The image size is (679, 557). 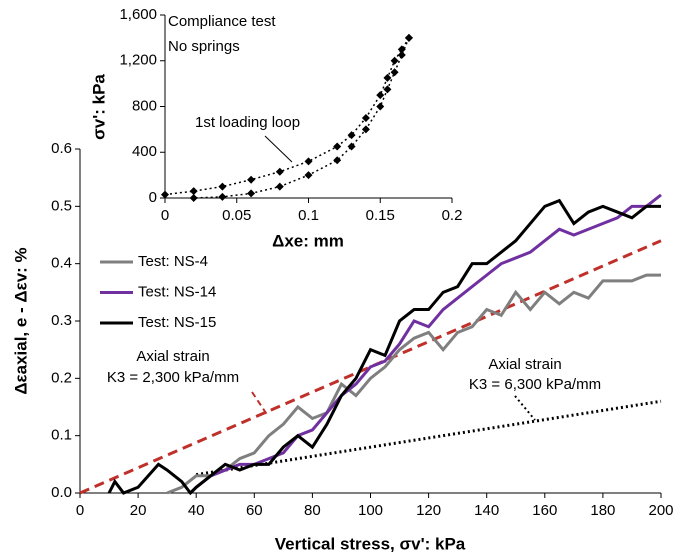 What do you see at coordinates (602, 510) in the screenshot?
I see `x-tick-label: 180` at bounding box center [602, 510].